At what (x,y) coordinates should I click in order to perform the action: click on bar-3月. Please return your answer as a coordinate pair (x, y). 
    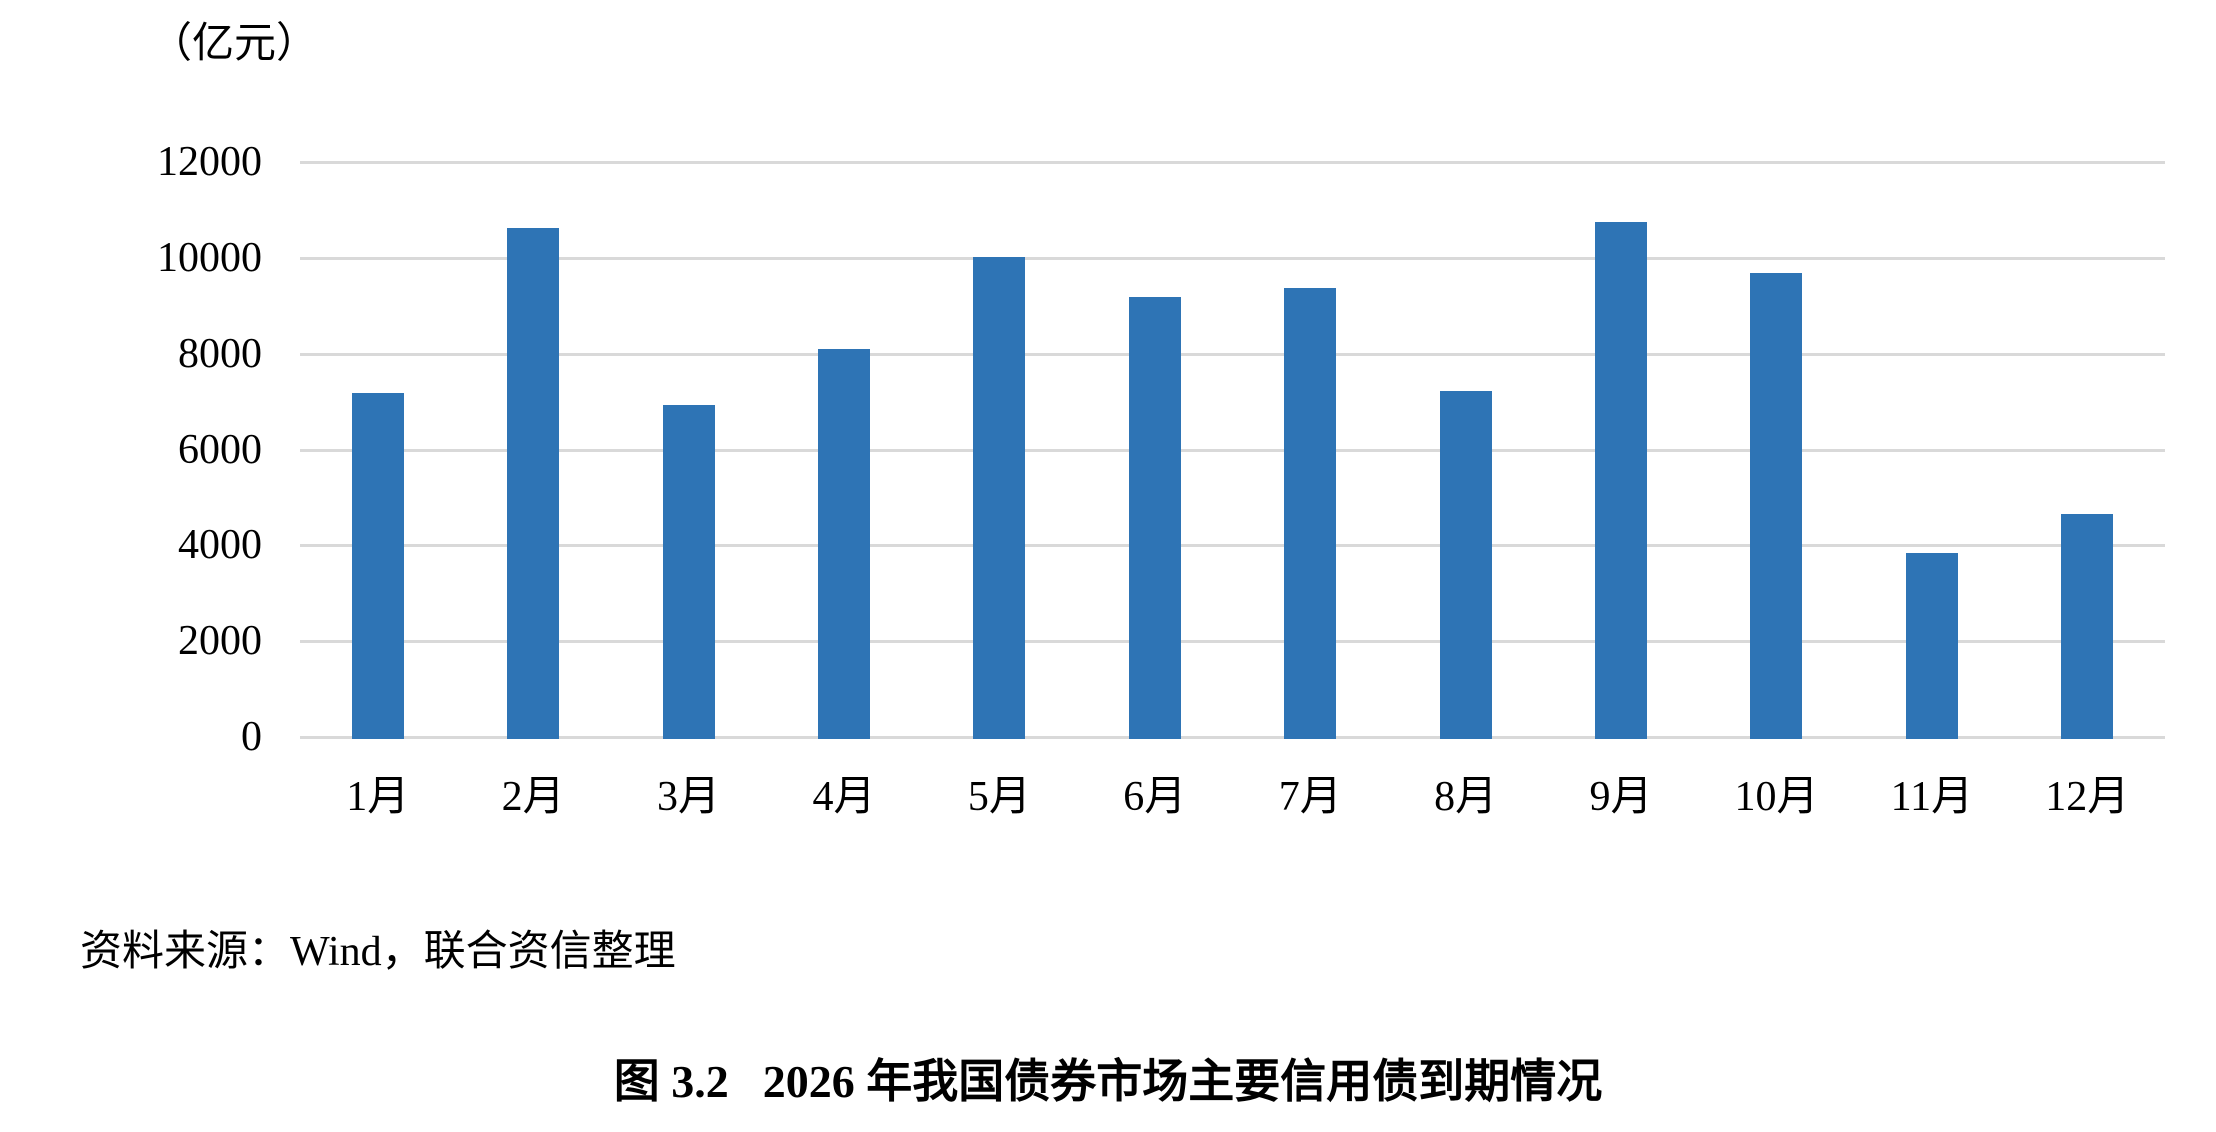
    Looking at the image, I should click on (688, 572).